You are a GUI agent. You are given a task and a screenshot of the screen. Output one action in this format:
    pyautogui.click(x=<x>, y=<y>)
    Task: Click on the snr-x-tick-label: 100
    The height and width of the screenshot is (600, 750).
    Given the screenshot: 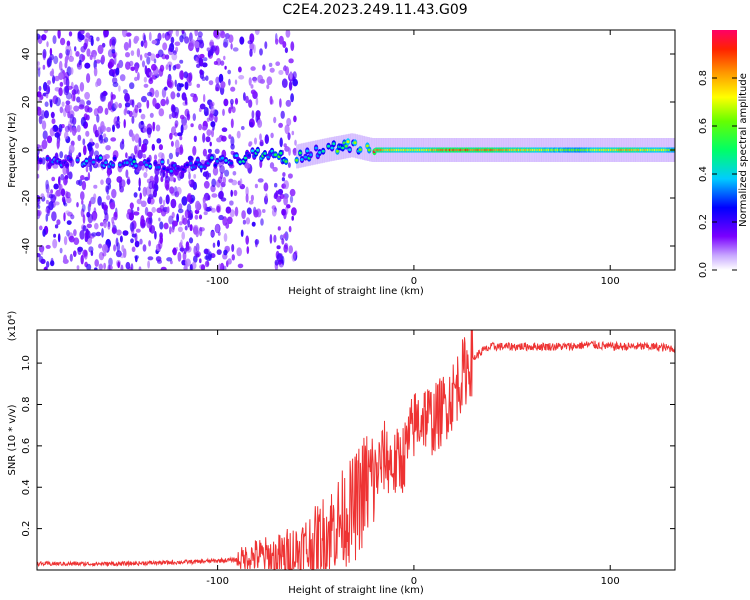 What is the action you would take?
    pyautogui.click(x=610, y=581)
    